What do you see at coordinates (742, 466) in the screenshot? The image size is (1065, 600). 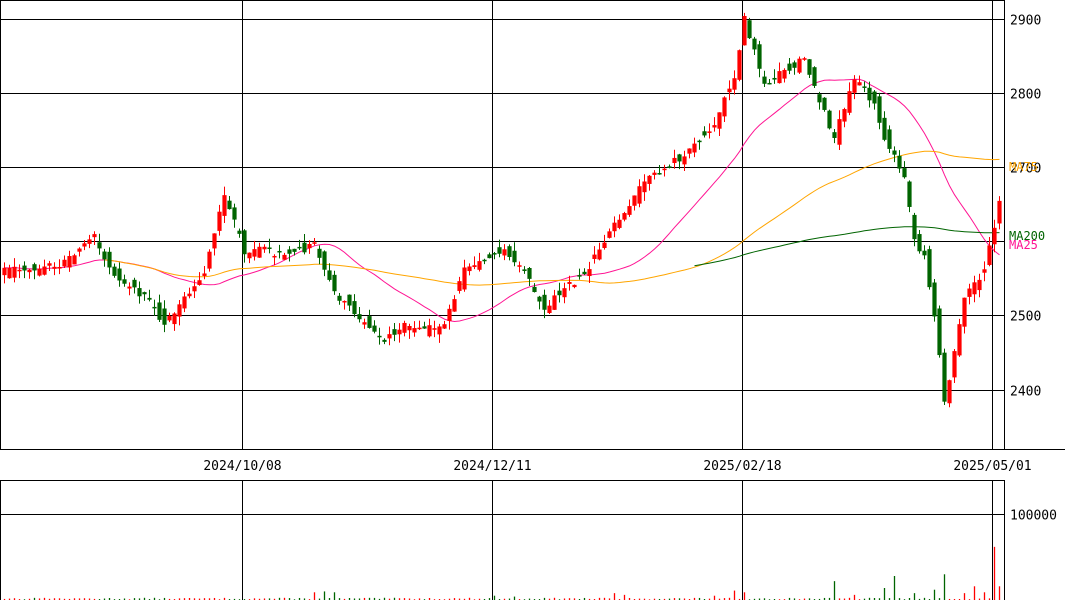 I see `date-tick-label: 2025/02/18` at bounding box center [742, 466].